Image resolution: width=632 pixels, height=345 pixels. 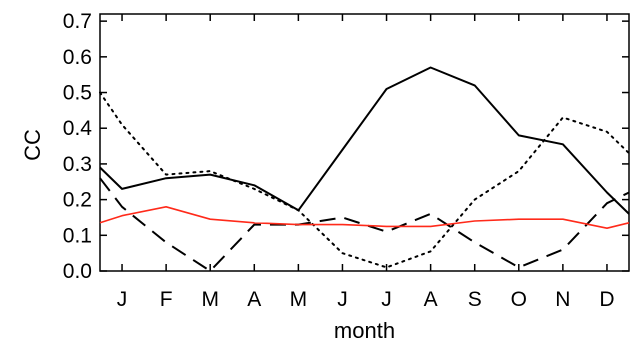 What do you see at coordinates (32, 145) in the screenshot?
I see `y-axis-title: CC` at bounding box center [32, 145].